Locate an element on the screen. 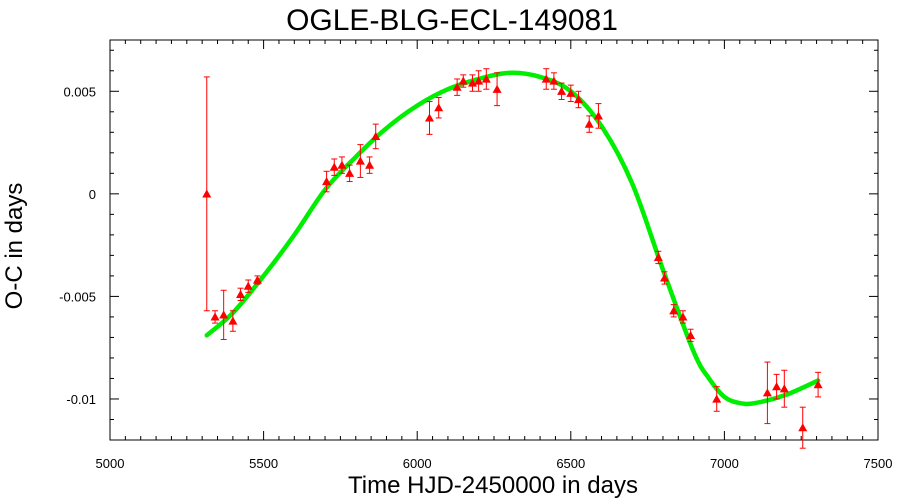 Image resolution: width=900 pixels, height=500 pixels. chart-title: OGLE-BLG-ECL-149081 is located at coordinates (452, 20).